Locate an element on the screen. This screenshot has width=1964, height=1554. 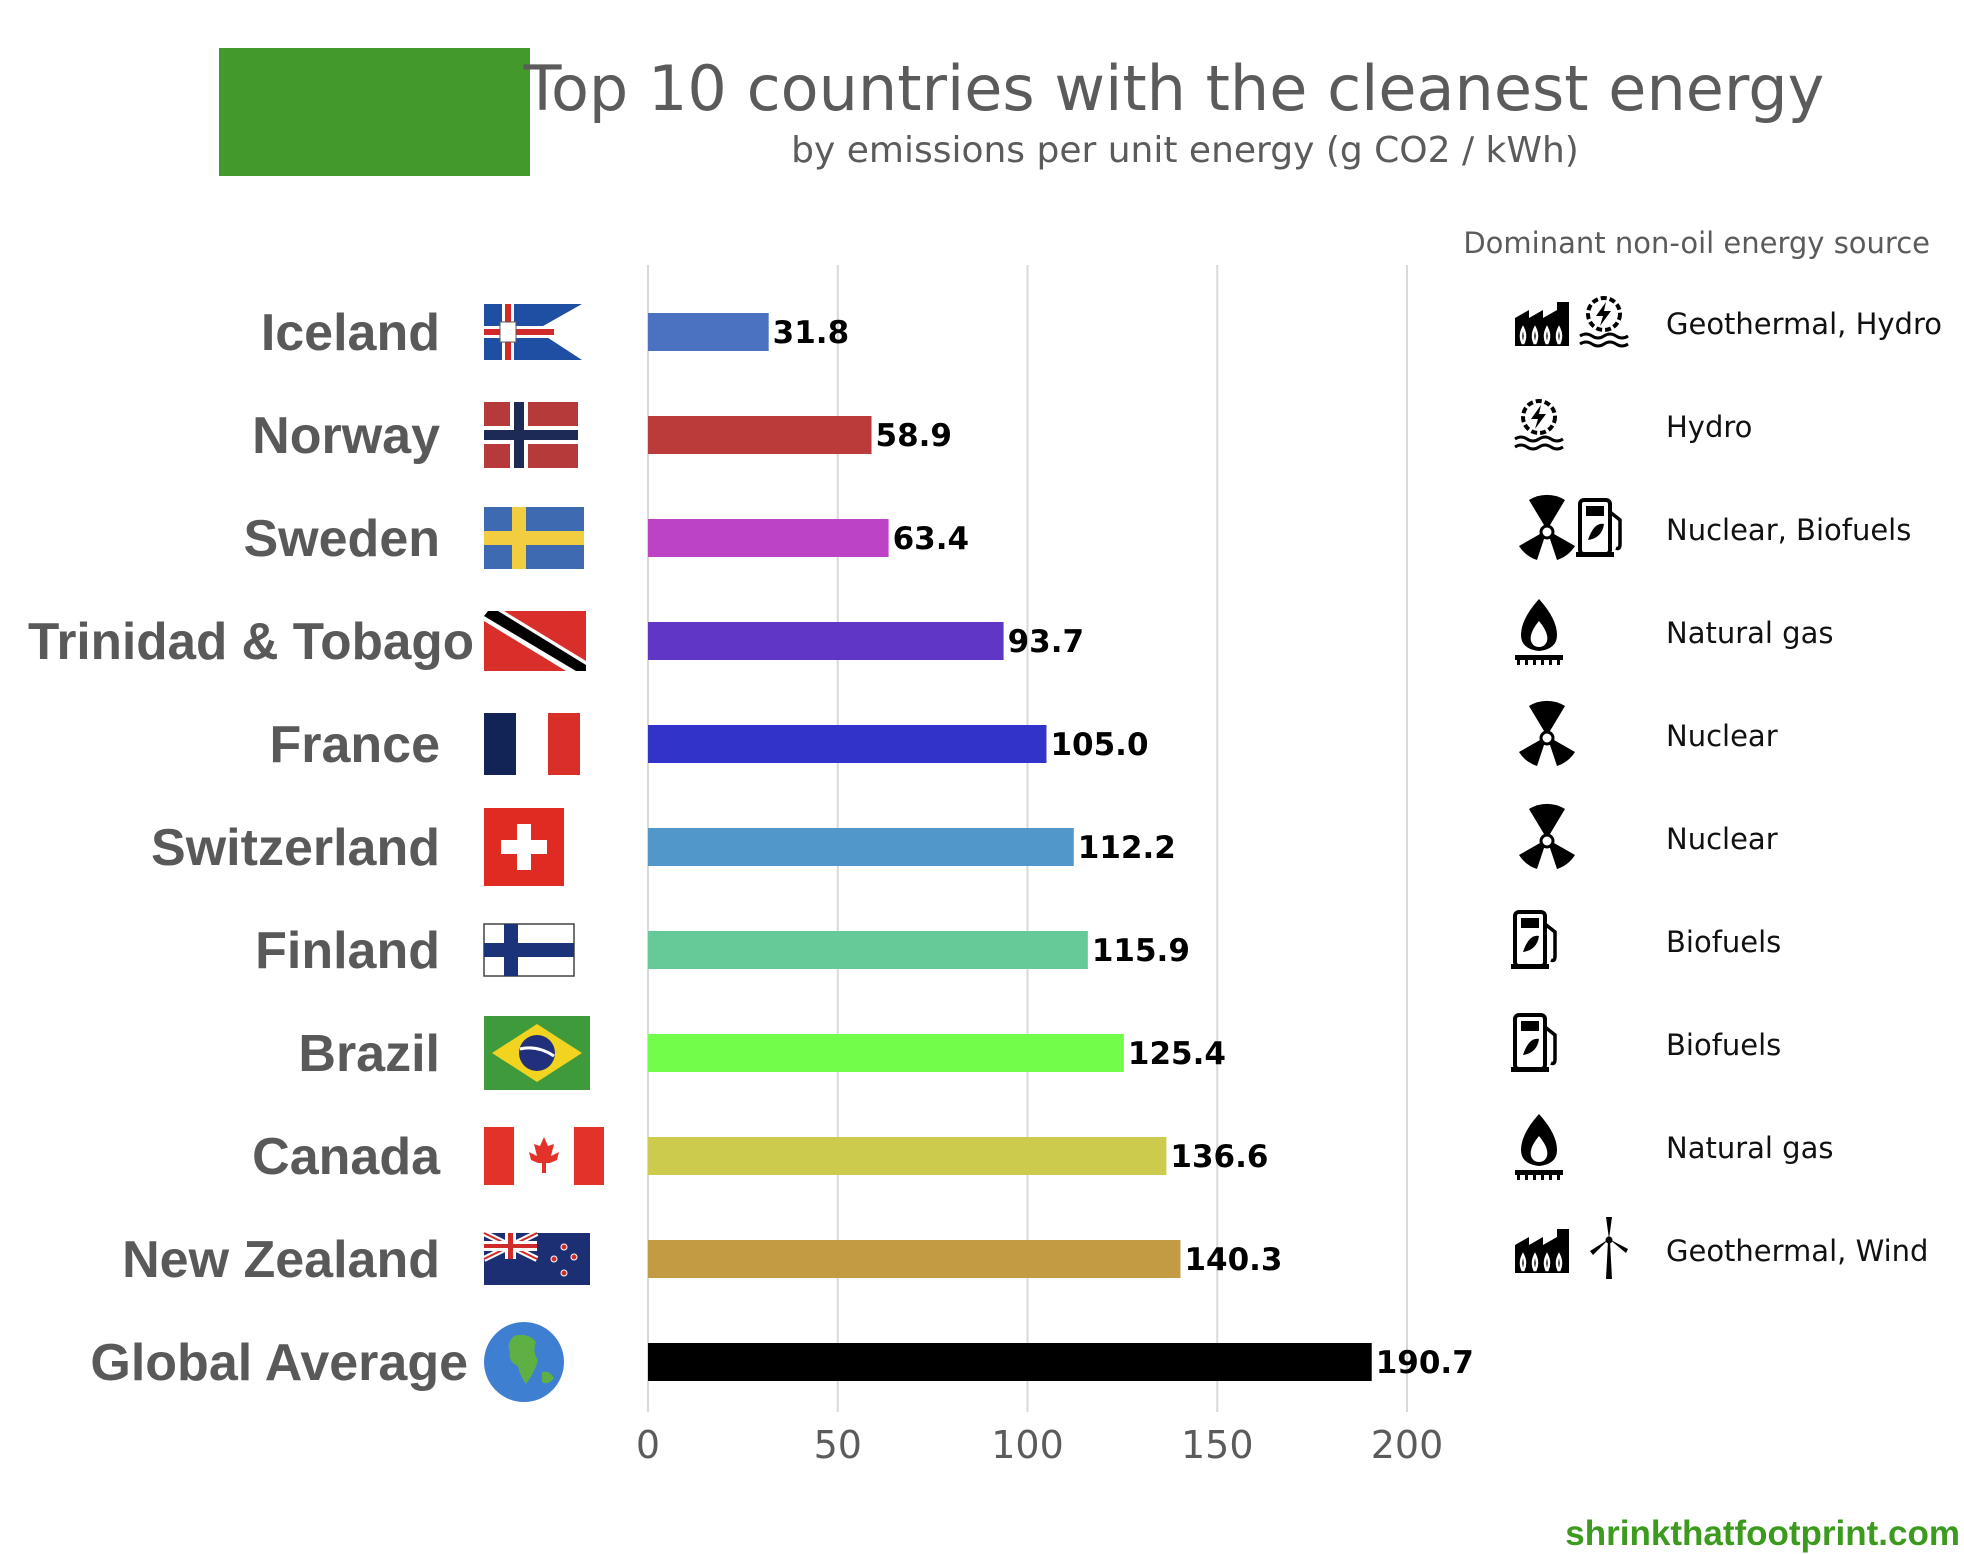
energy-source-label: Geothermal, Hydro is located at coordinates (1804, 324).